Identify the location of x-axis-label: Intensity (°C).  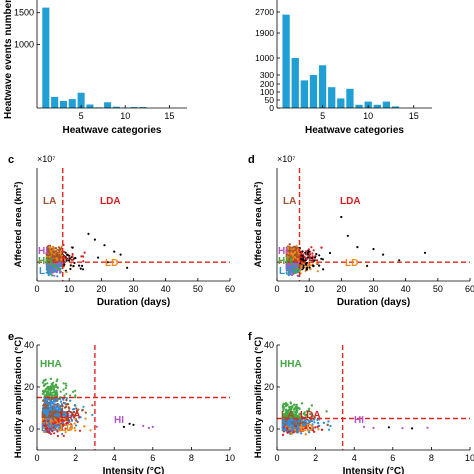
(134, 470).